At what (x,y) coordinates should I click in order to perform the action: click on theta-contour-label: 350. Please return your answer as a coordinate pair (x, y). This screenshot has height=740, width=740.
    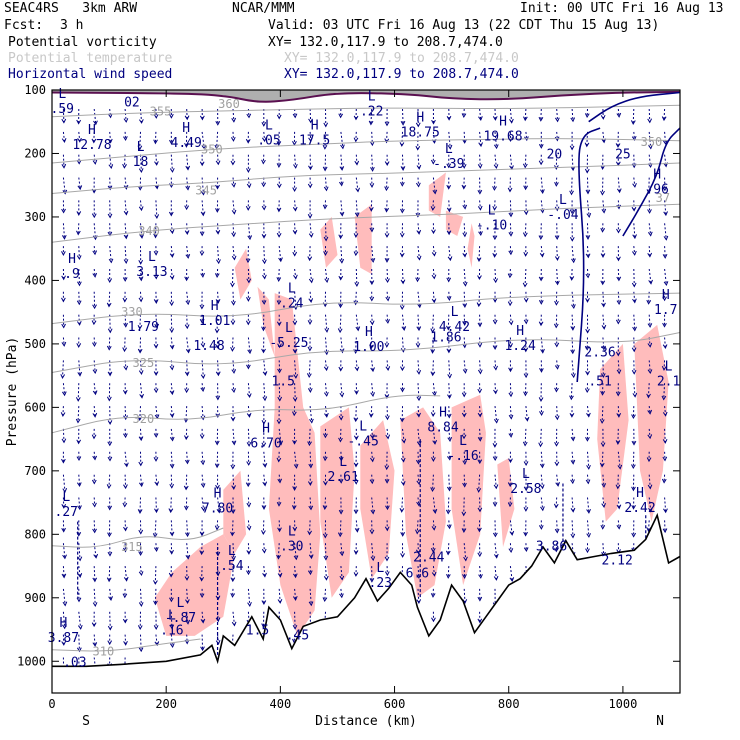
    Looking at the image, I should click on (212, 150).